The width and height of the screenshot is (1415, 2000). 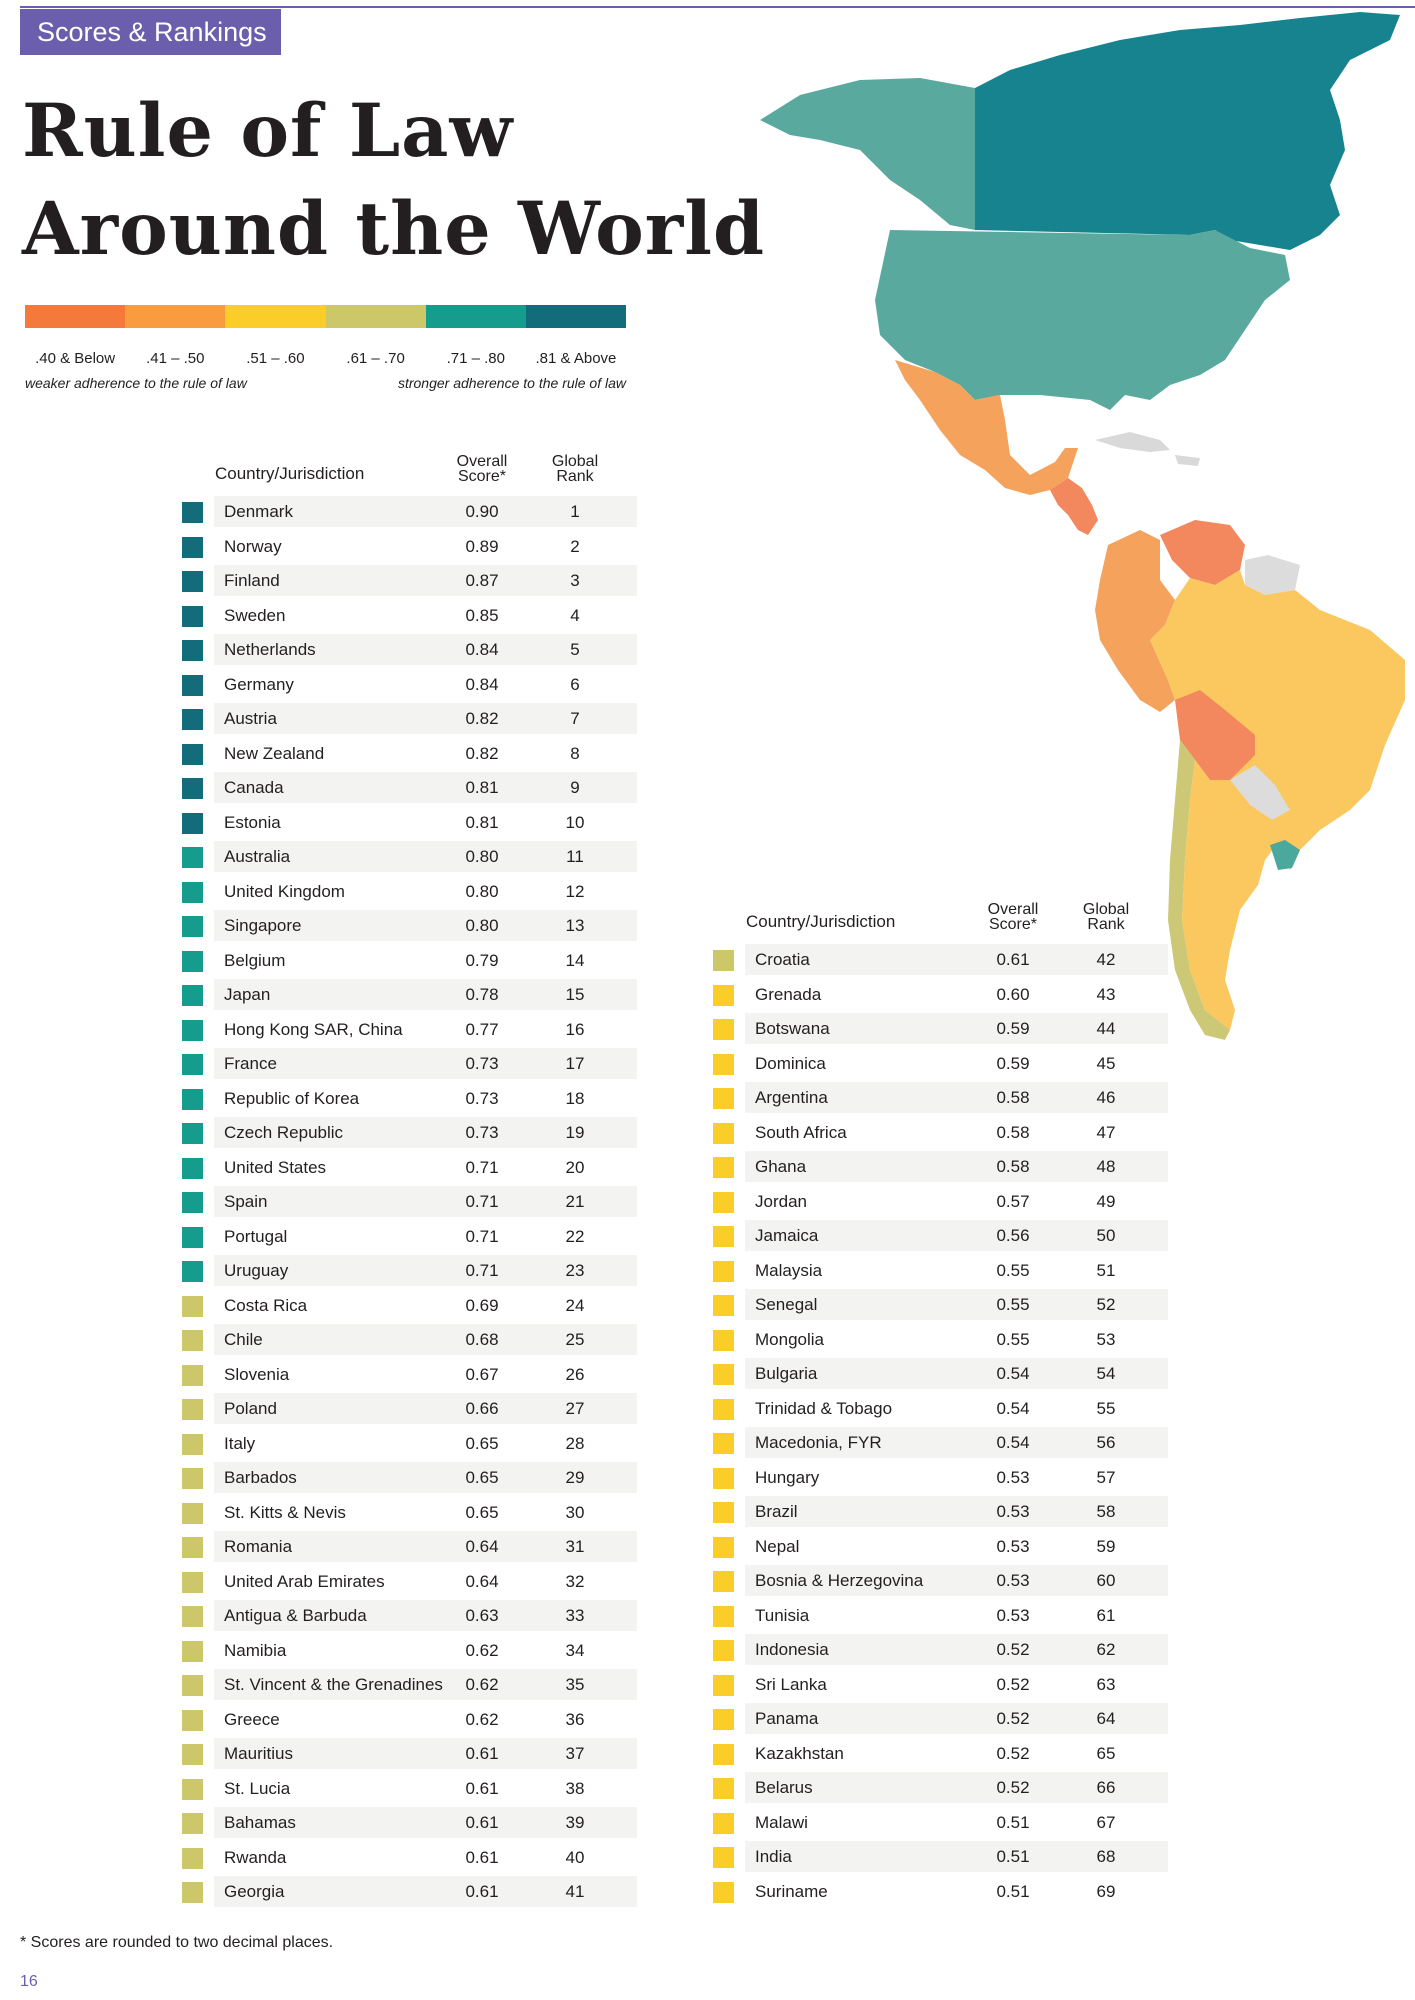 What do you see at coordinates (575, 1684) in the screenshot?
I see `global-rank: 35` at bounding box center [575, 1684].